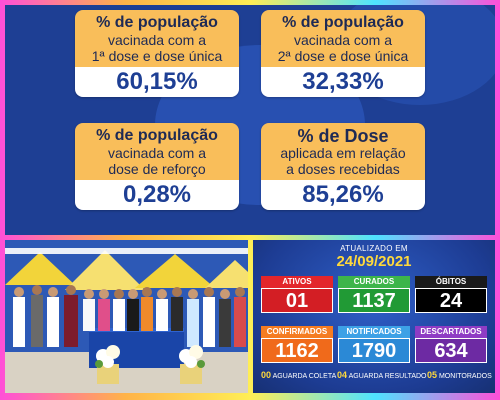 This screenshot has width=500, height=400. What do you see at coordinates (432, 375) in the screenshot?
I see `footer-count: 05` at bounding box center [432, 375].